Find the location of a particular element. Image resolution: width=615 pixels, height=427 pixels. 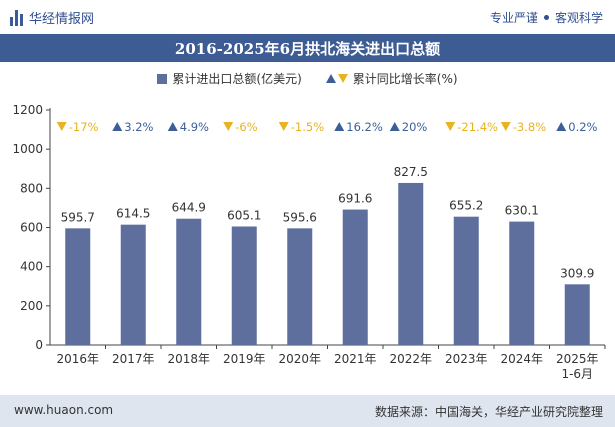

growth-label: -21.4% is located at coordinates (477, 127).